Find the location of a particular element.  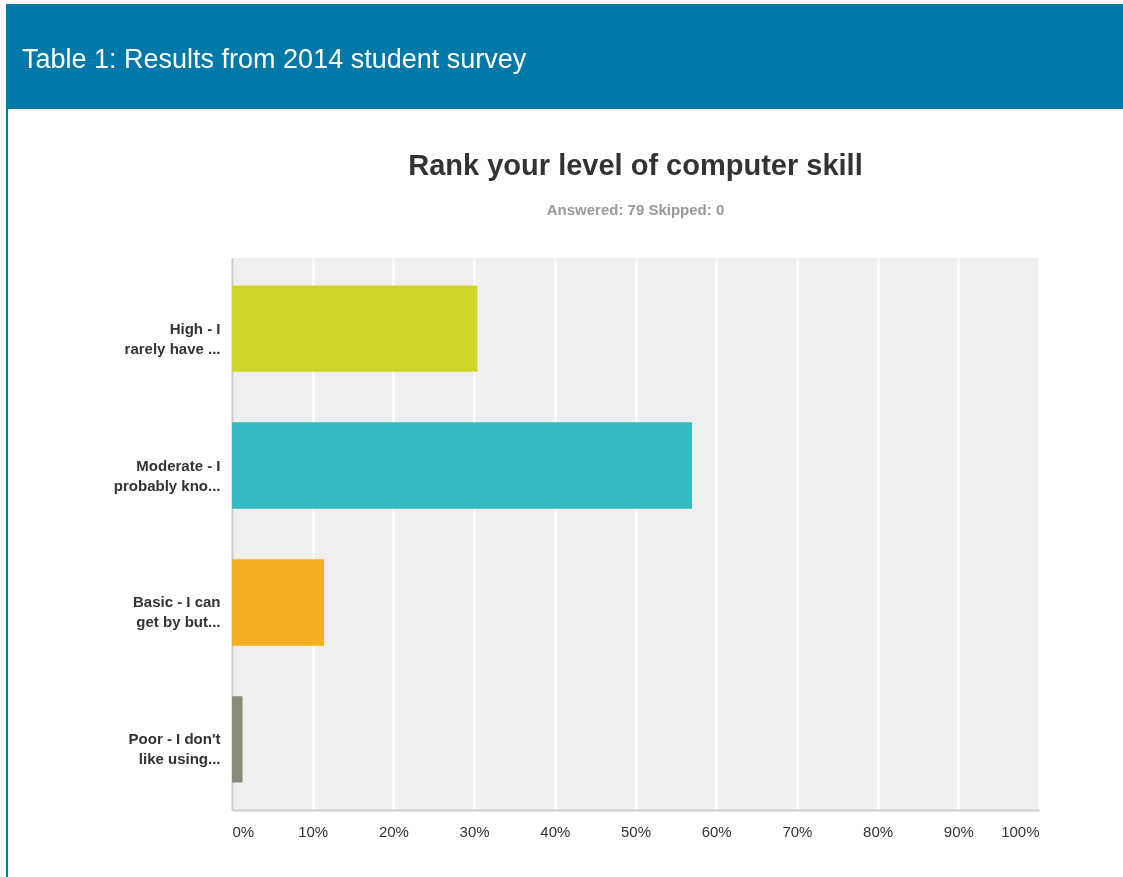

x-tick-label: 90% is located at coordinates (958, 831).